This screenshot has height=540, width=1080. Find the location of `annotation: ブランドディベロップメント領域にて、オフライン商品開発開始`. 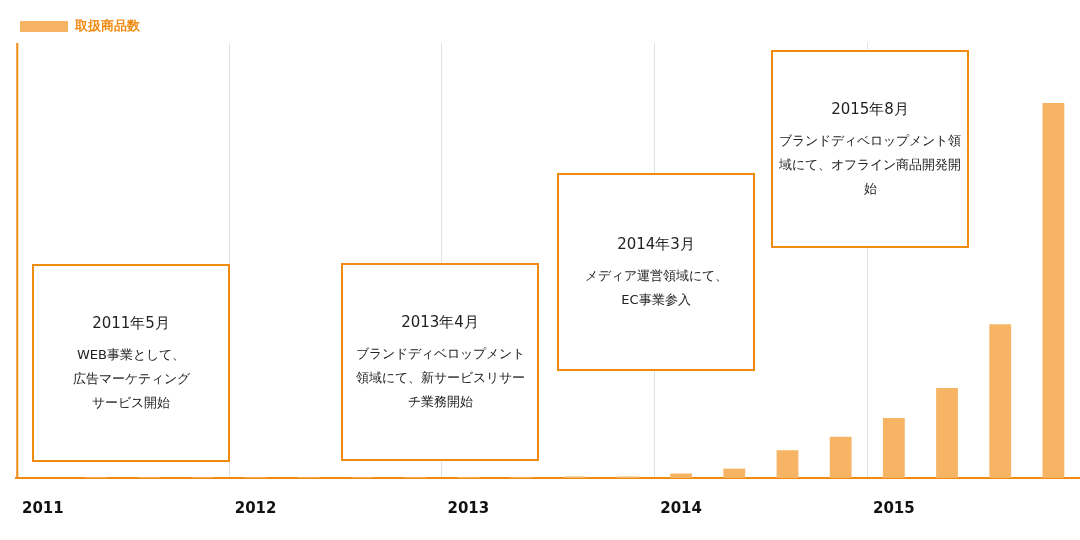

annotation: ブランドディベロップメント領域にて、オフライン商品開発開始 is located at coordinates (870, 165).